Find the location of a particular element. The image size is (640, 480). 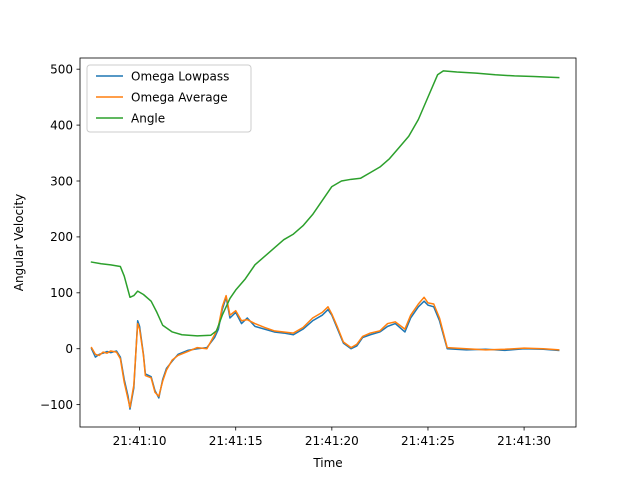

x-tick-label: 21:41:20 is located at coordinates (332, 441).